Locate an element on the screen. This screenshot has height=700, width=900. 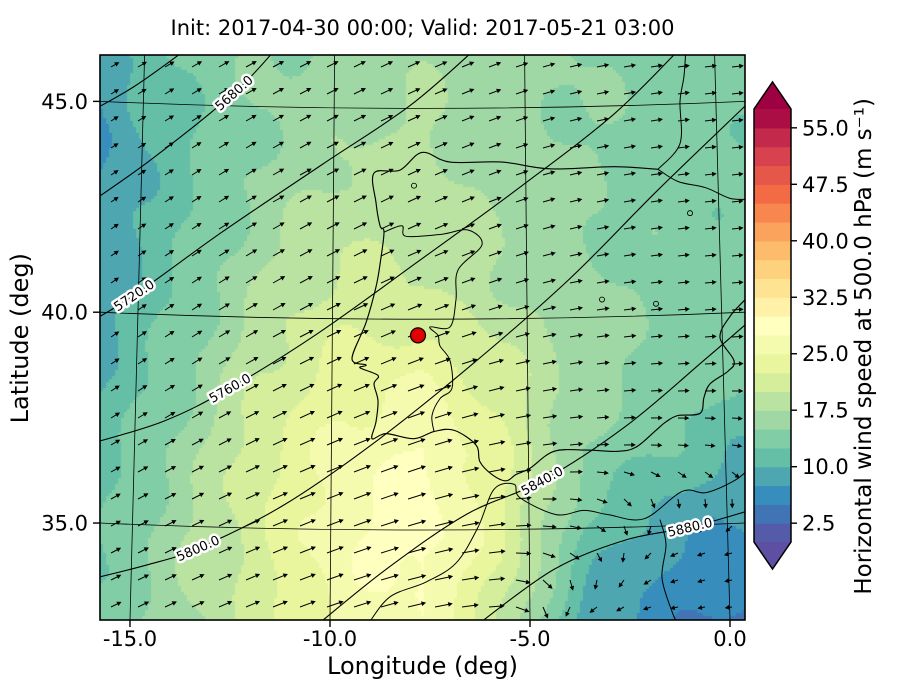
svg-text: 2.5 is located at coordinates (818, 524).